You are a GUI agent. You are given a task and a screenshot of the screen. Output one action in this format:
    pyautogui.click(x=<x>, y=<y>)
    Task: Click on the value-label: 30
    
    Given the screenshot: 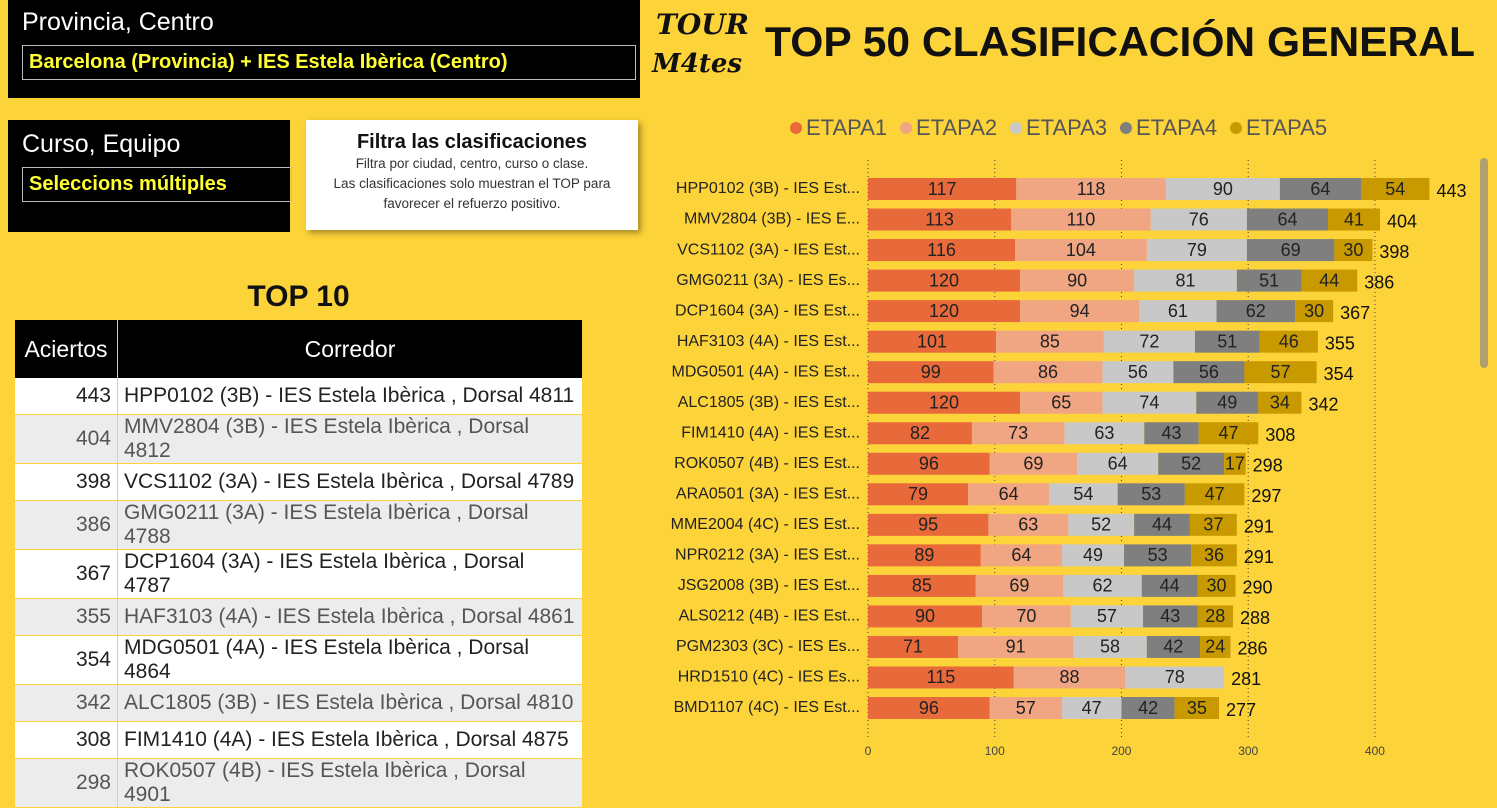 What is the action you would take?
    pyautogui.click(x=1314, y=311)
    